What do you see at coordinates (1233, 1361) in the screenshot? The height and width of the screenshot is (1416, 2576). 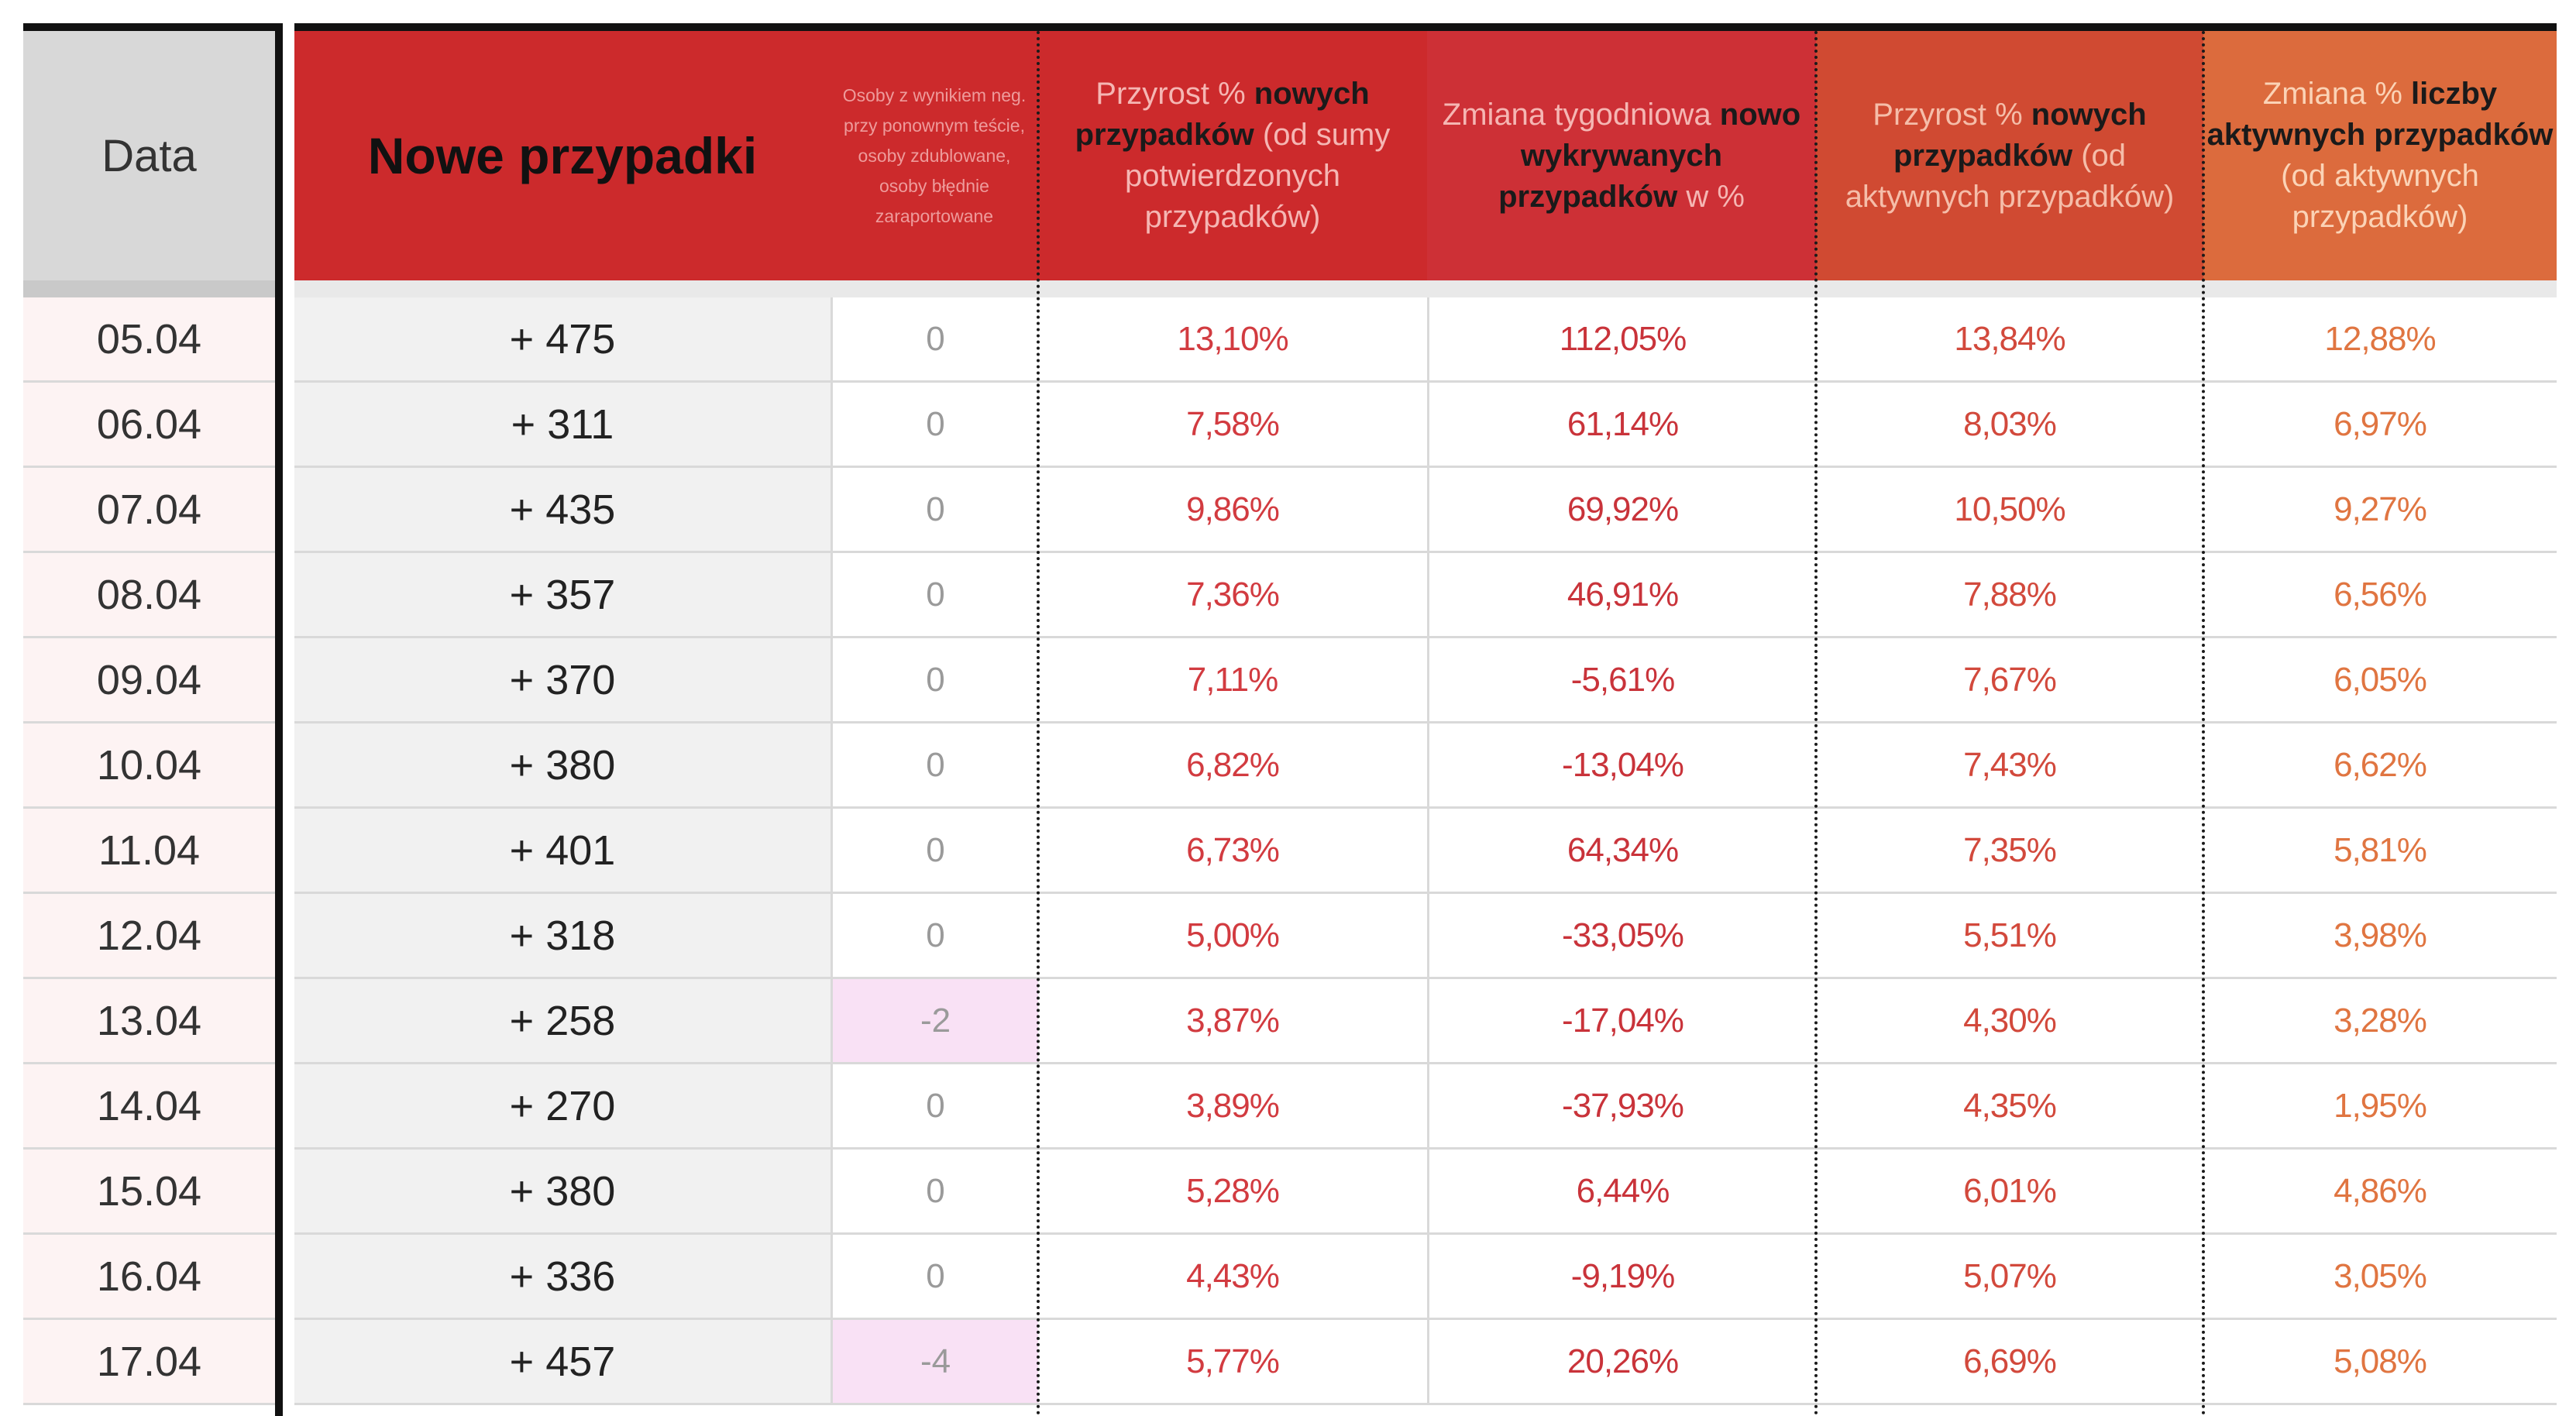 I see `growth-total-cell: 5,77%` at bounding box center [1233, 1361].